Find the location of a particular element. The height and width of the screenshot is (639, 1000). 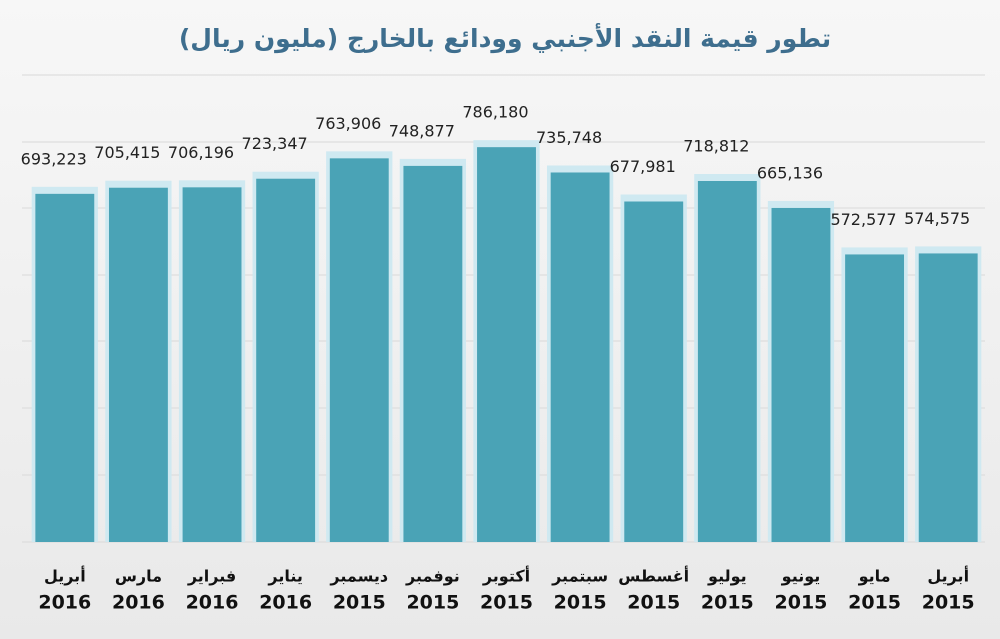

value-label: 706,196 is located at coordinates (201, 152).